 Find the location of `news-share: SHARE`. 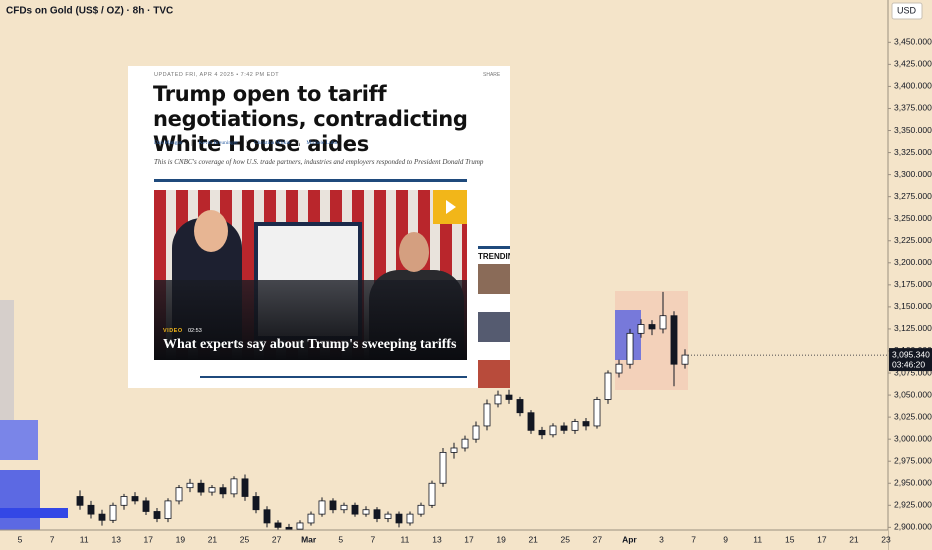

news-share: SHARE is located at coordinates (492, 75).